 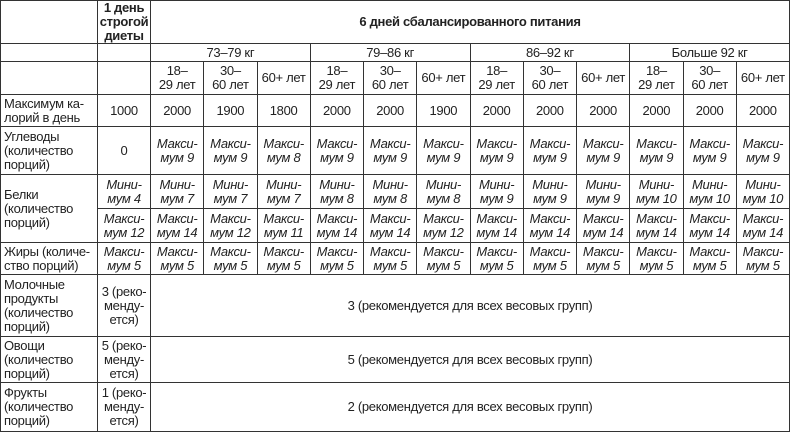 What do you see at coordinates (470, 407) in the screenshot?
I see `merged-value: 2 (рекомендуется для всех весовых групп)` at bounding box center [470, 407].